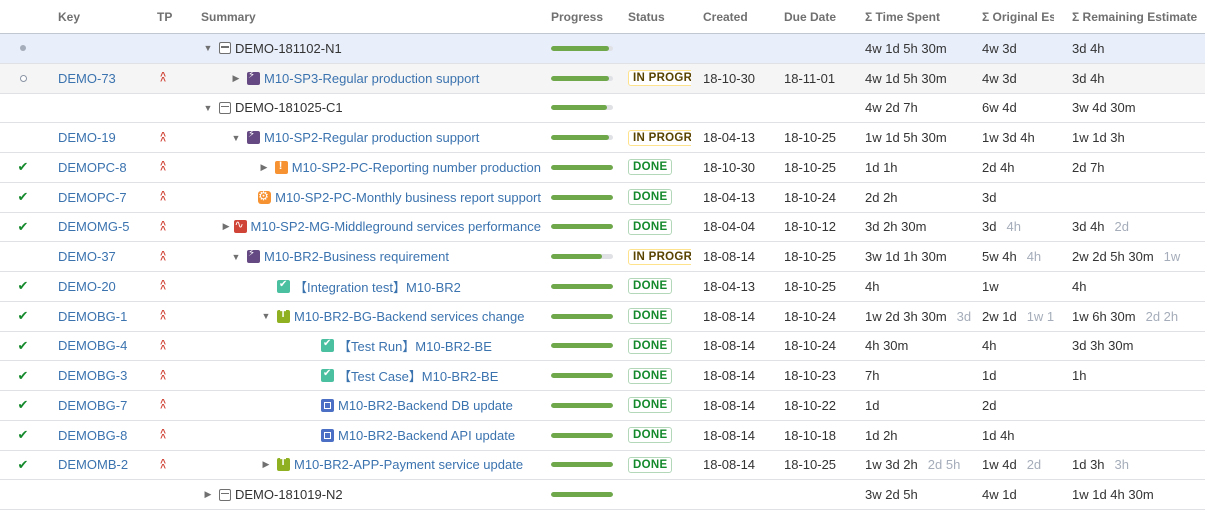 The image size is (1205, 510). I want to click on issue-key-link: DEMOPC-7, so click(92, 197).